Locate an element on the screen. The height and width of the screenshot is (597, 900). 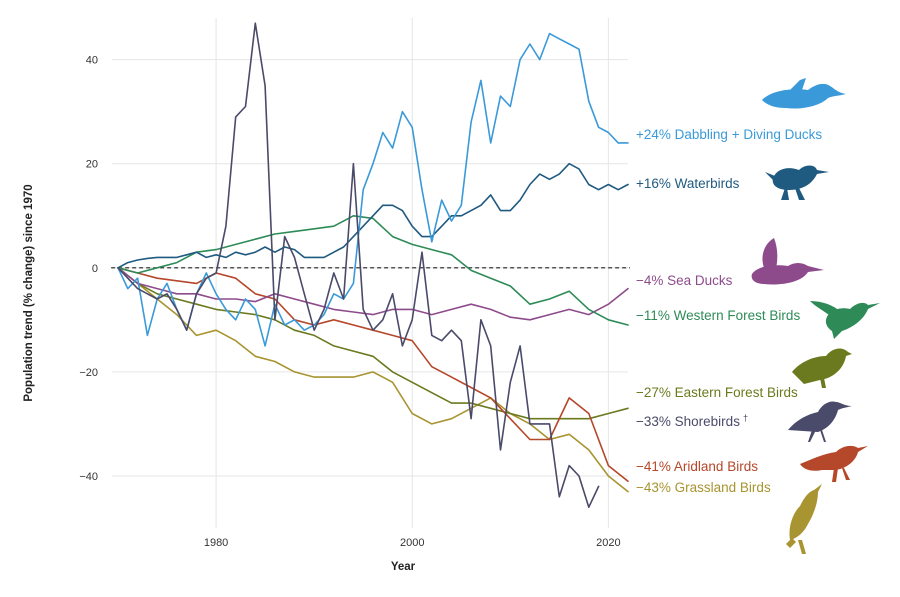
y-axis-title: Population trend (% change) since 1970 is located at coordinates (29, 292).